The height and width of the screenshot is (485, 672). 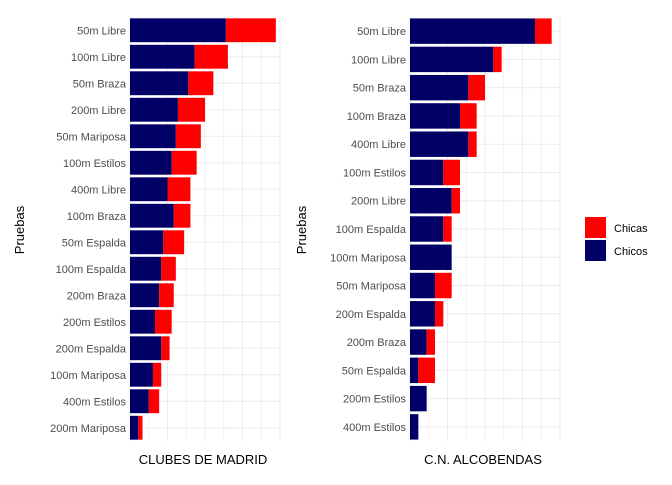 What do you see at coordinates (88, 429) in the screenshot?
I see `y-tick-label: 200m Mariposa` at bounding box center [88, 429].